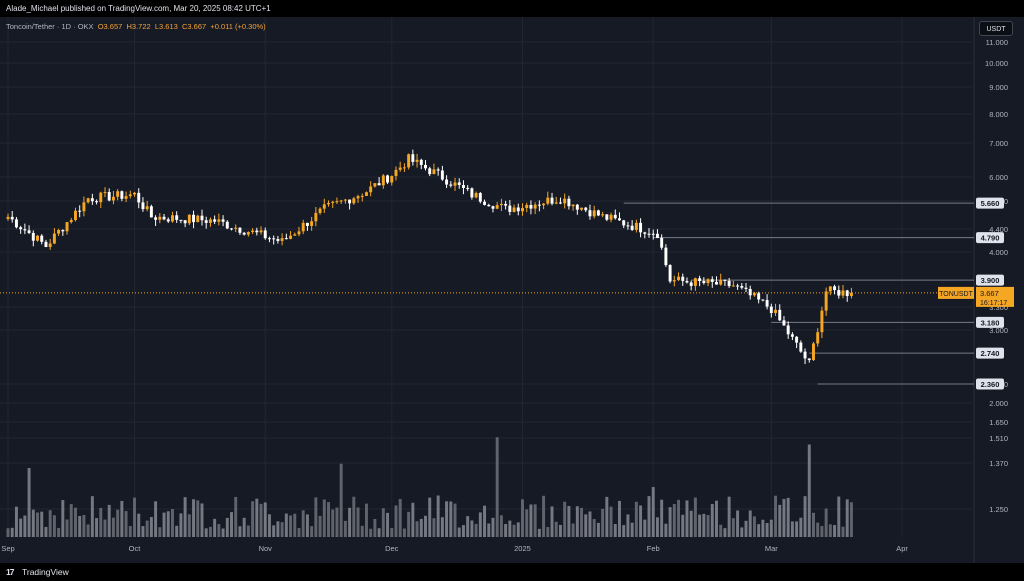 The image size is (1024, 581). Describe the element at coordinates (50, 26) in the screenshot. I see `symbol-label: Toncoin/Tether · 1D · OKX` at that location.